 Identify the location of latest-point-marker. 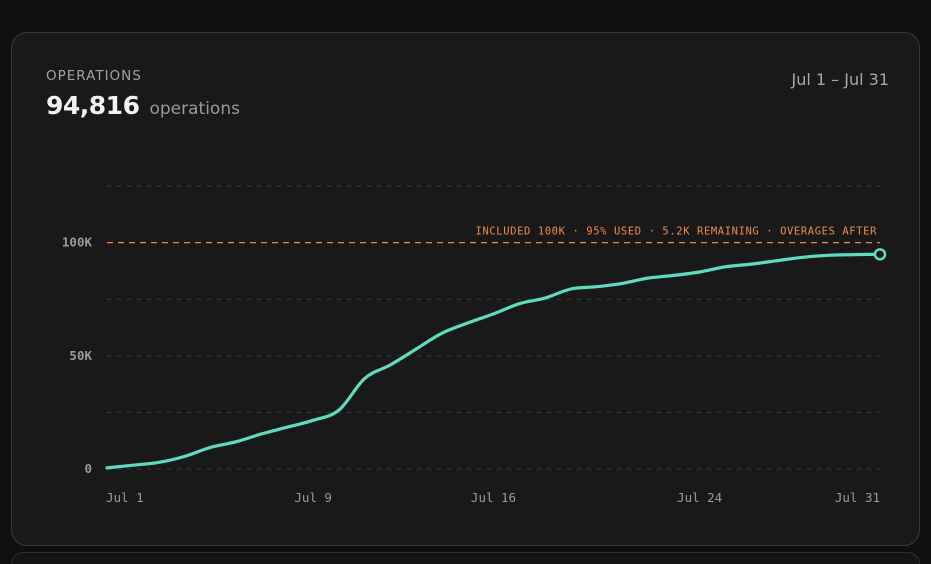
(880, 254).